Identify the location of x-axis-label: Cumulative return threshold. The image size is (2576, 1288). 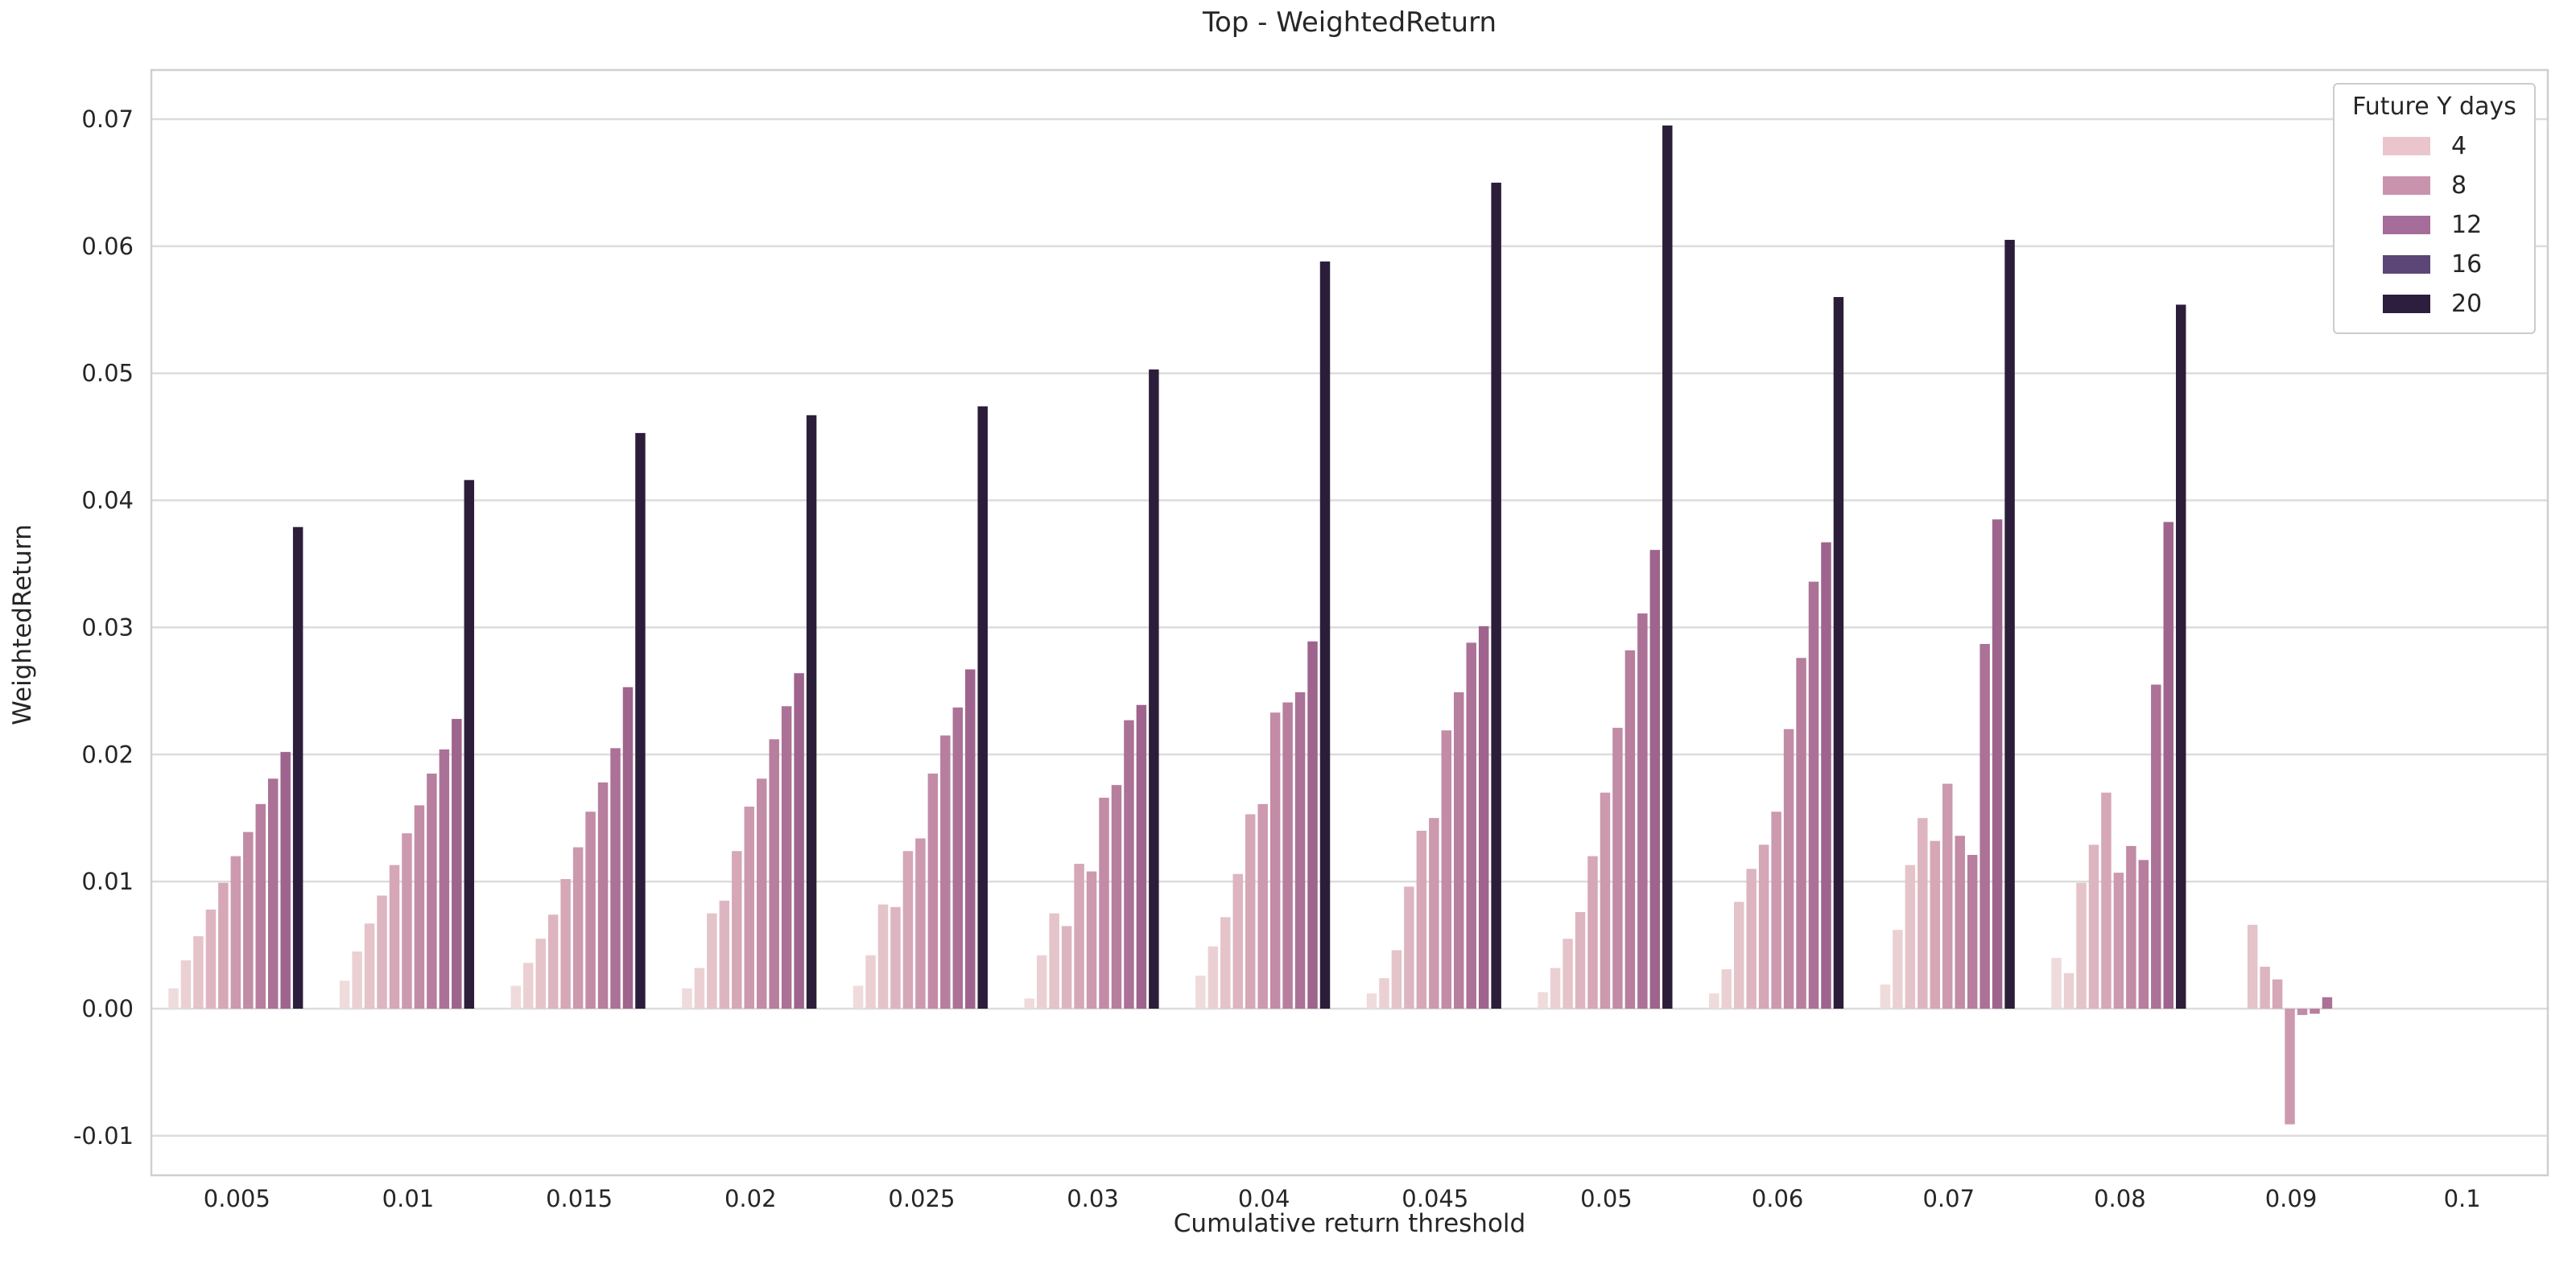
(1349, 1223).